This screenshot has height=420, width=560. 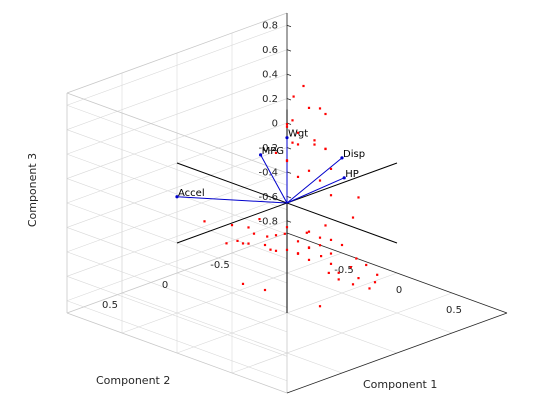 I want to click on vector-label-mpg: MPG, so click(x=273, y=151).